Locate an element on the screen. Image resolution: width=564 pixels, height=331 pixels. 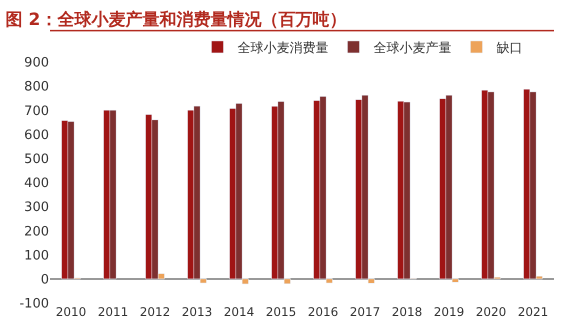
x-tick-label: 2012 is located at coordinates (155, 312).